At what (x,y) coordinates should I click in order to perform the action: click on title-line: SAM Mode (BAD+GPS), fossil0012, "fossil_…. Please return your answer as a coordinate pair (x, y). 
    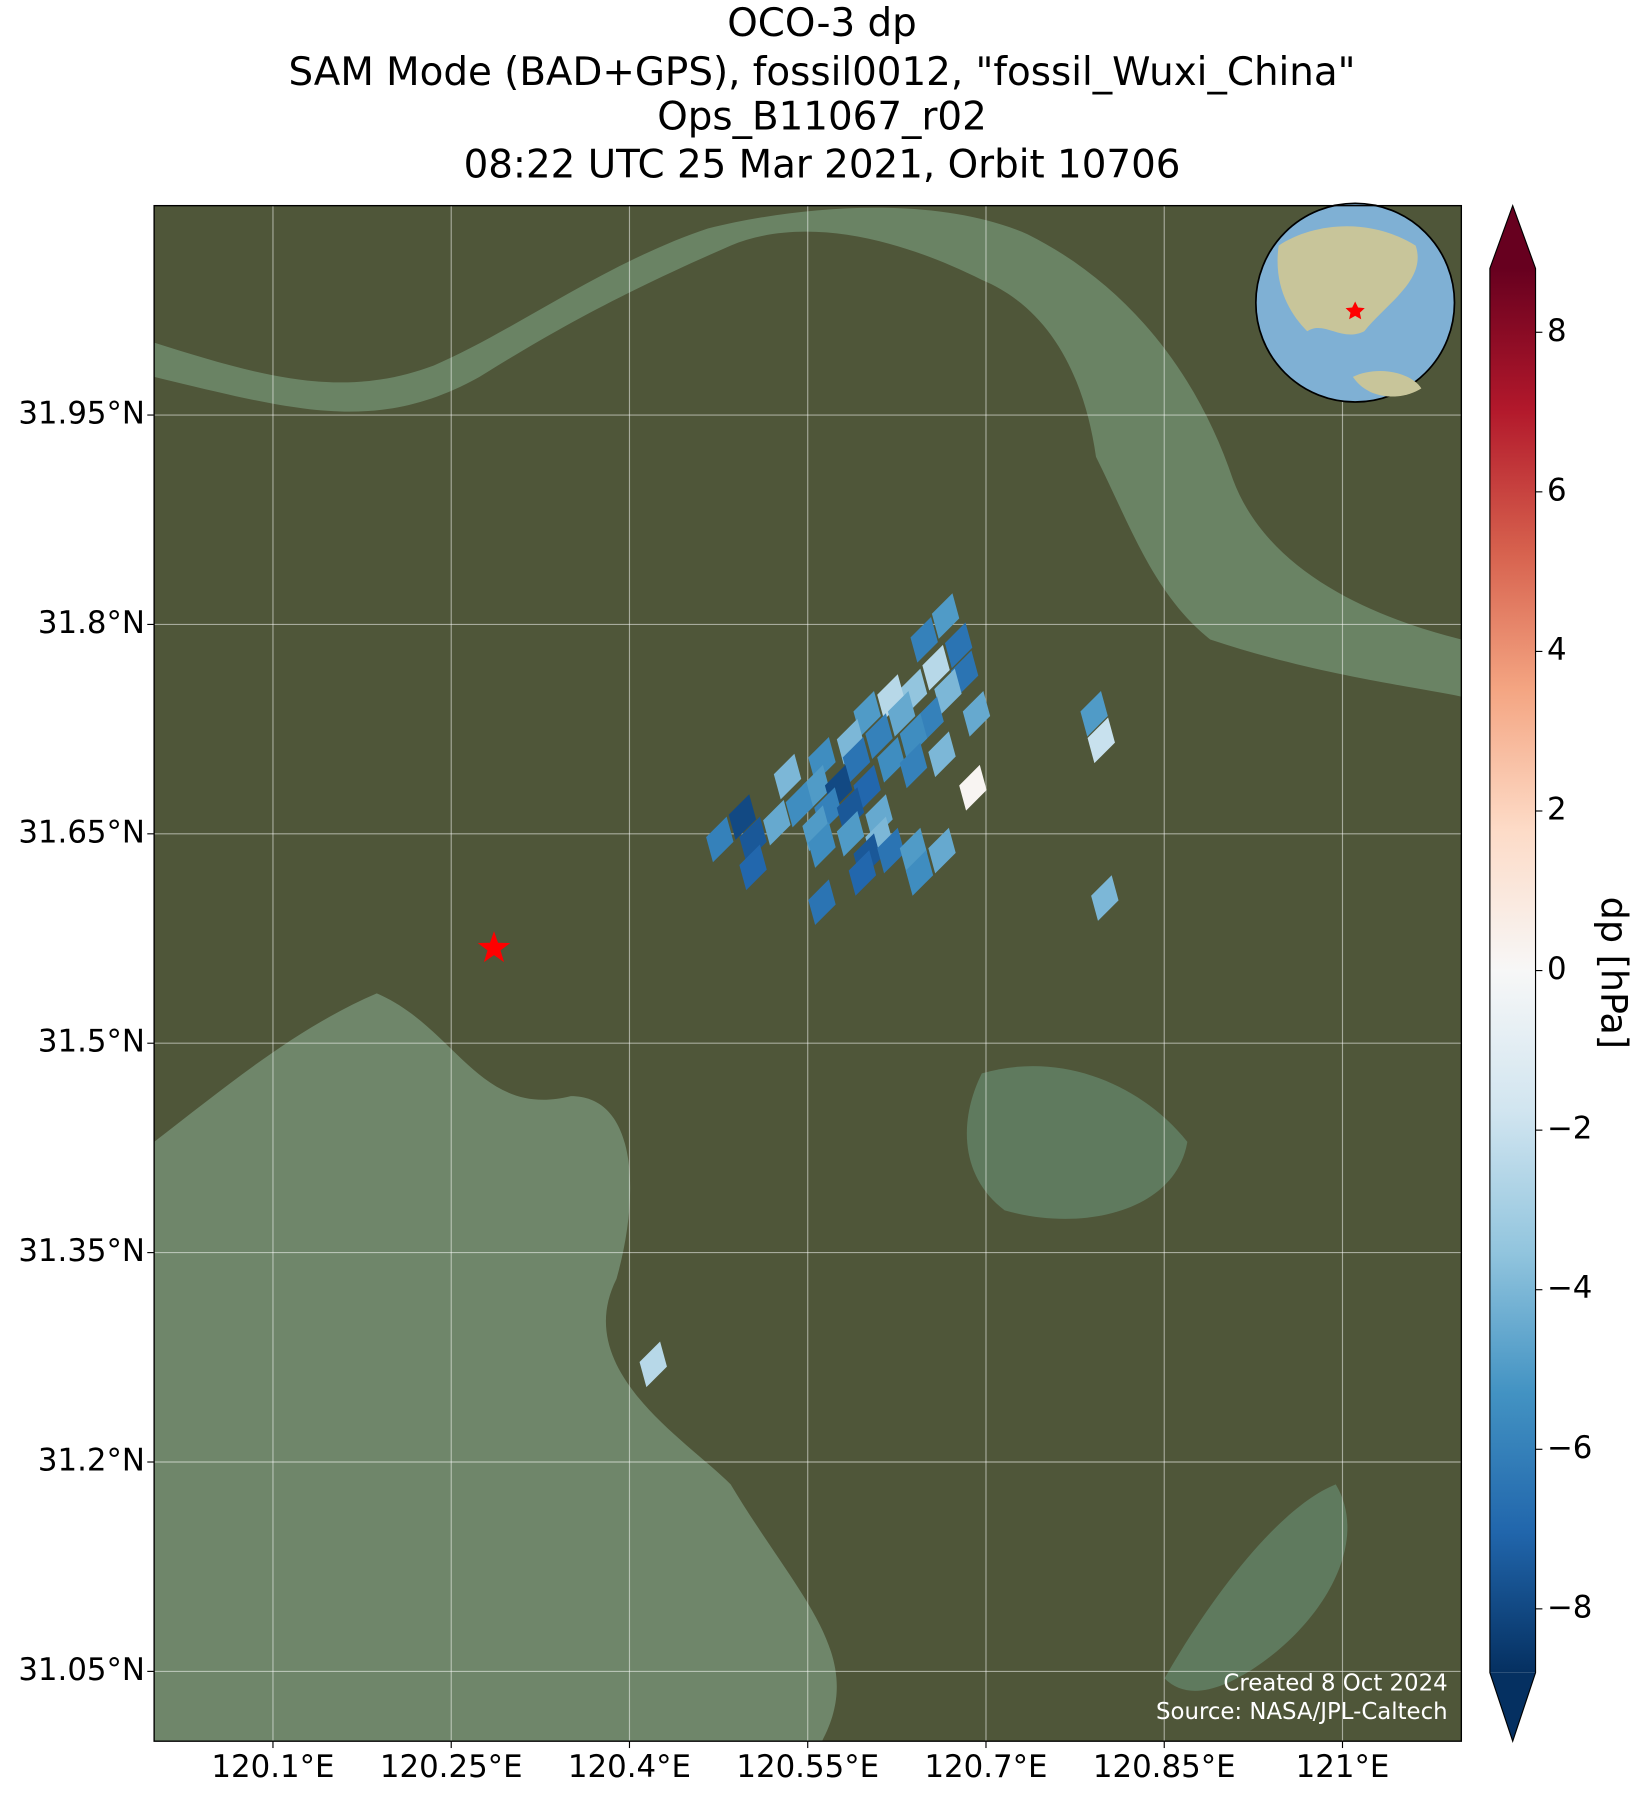
    Looking at the image, I should click on (821, 72).